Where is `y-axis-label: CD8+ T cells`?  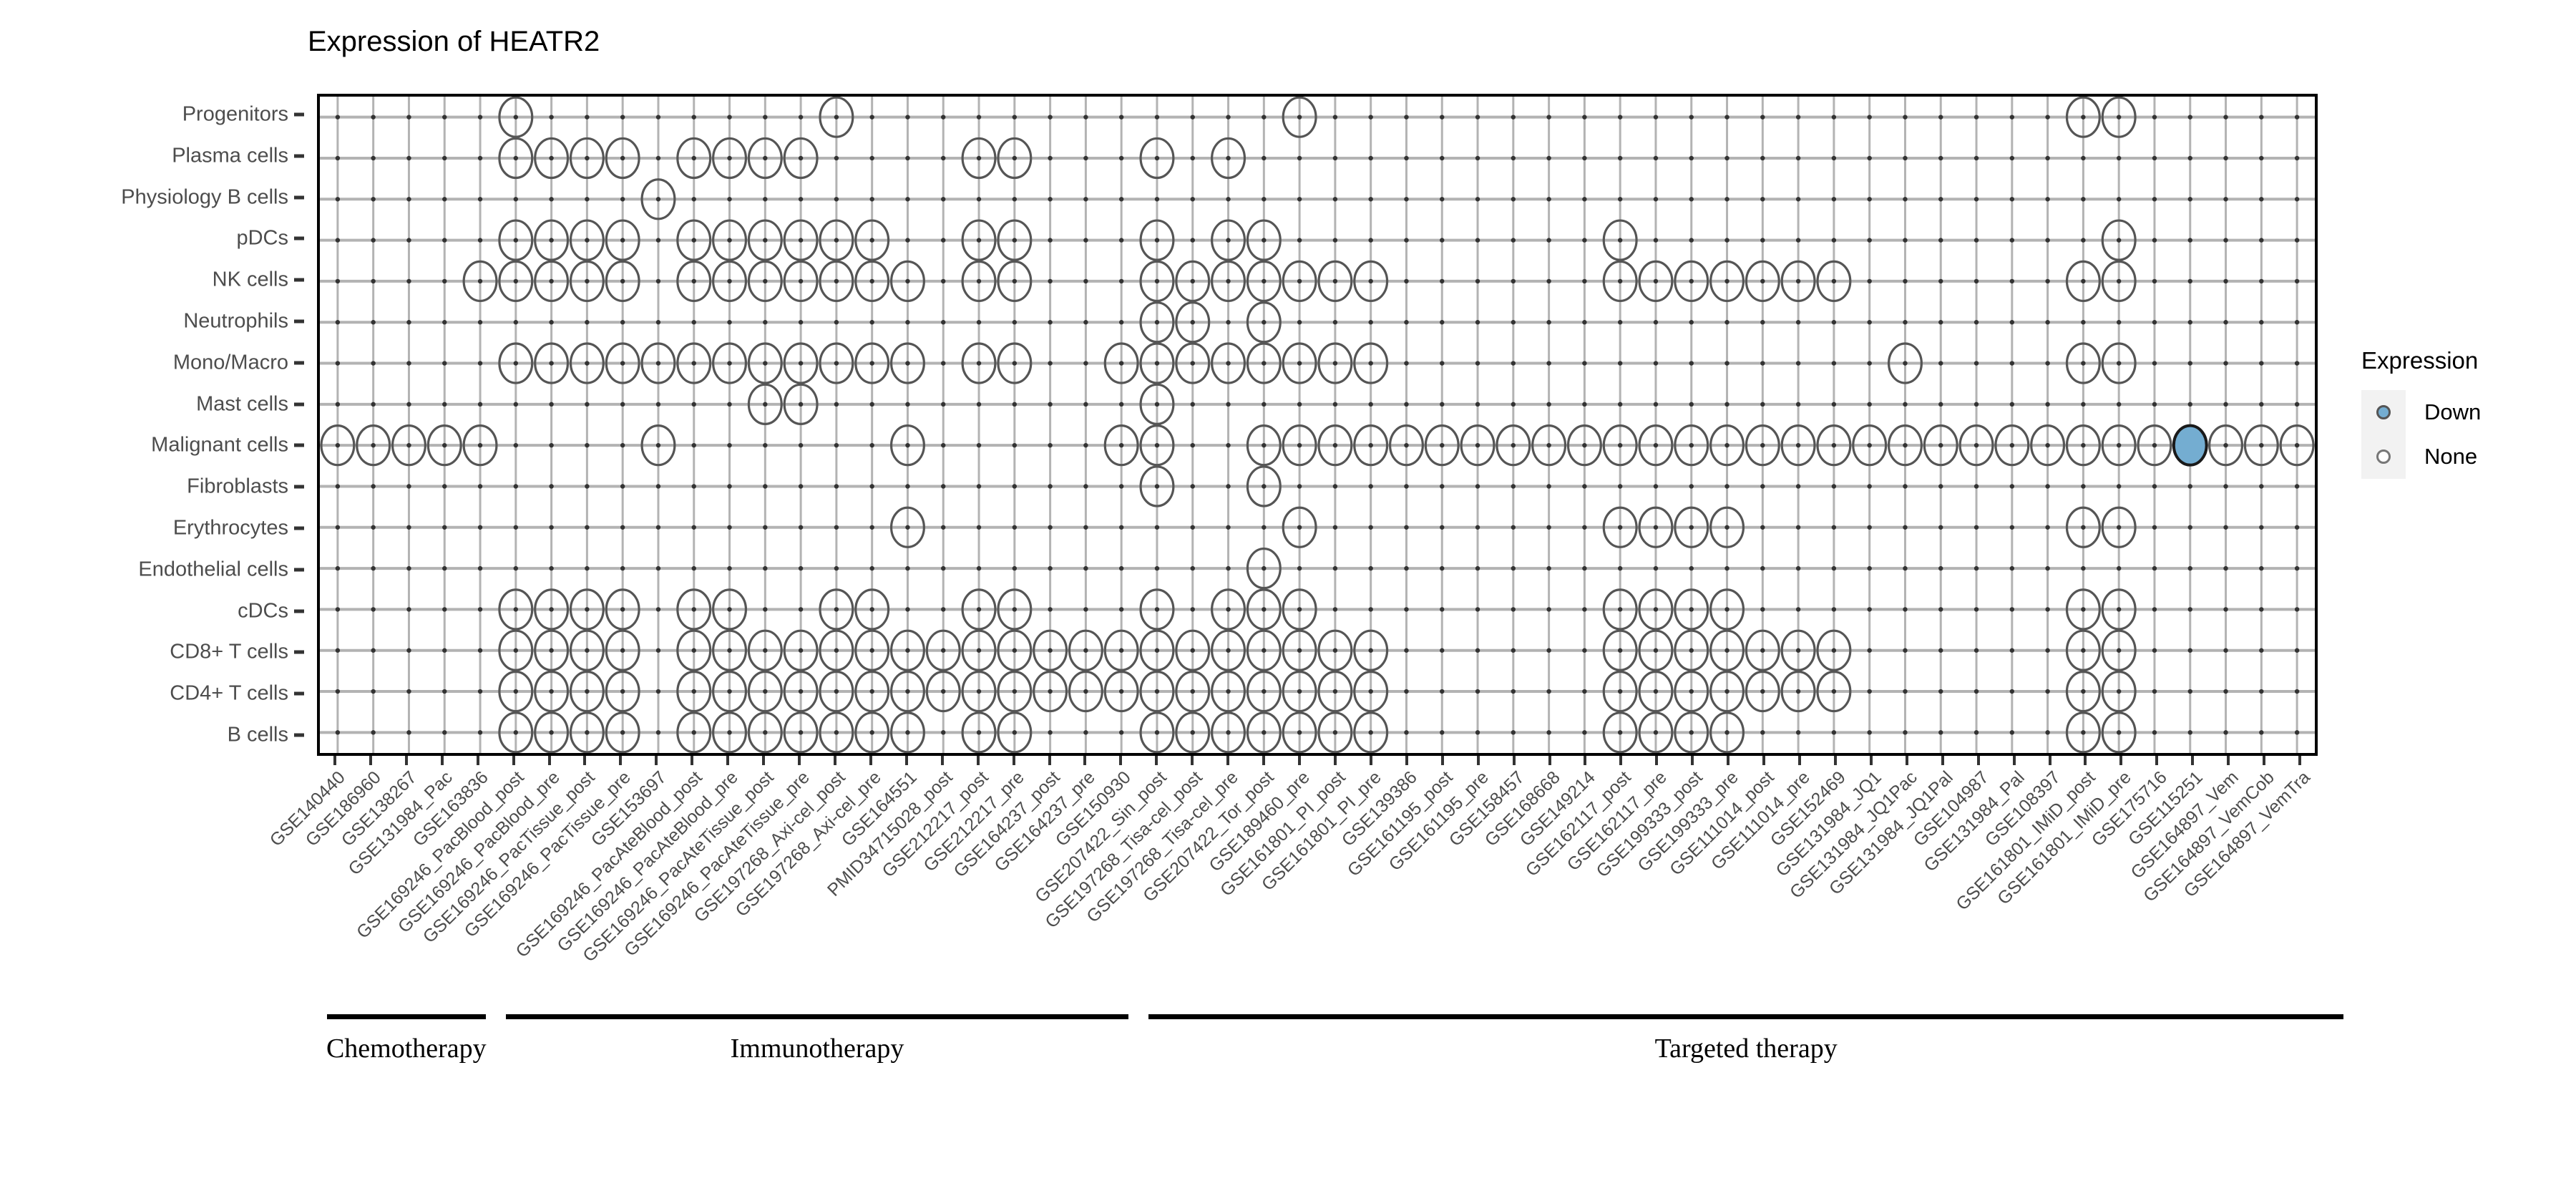
y-axis-label: CD8+ T cells is located at coordinates (229, 652).